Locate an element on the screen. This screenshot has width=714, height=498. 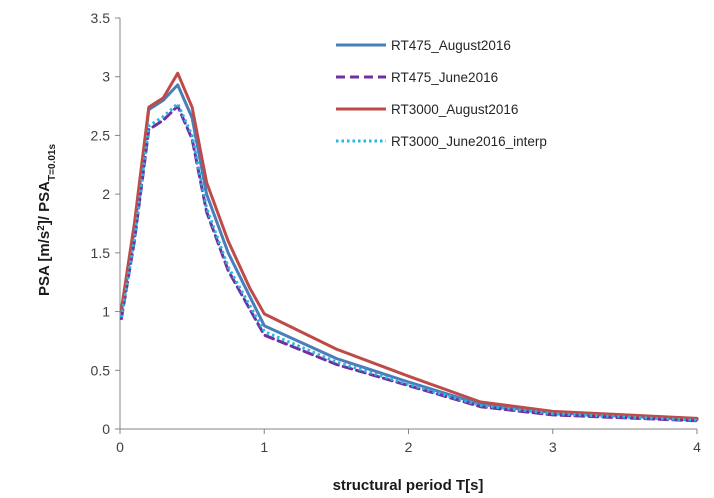
y-tick-label: 1.5 is located at coordinates (101, 253).